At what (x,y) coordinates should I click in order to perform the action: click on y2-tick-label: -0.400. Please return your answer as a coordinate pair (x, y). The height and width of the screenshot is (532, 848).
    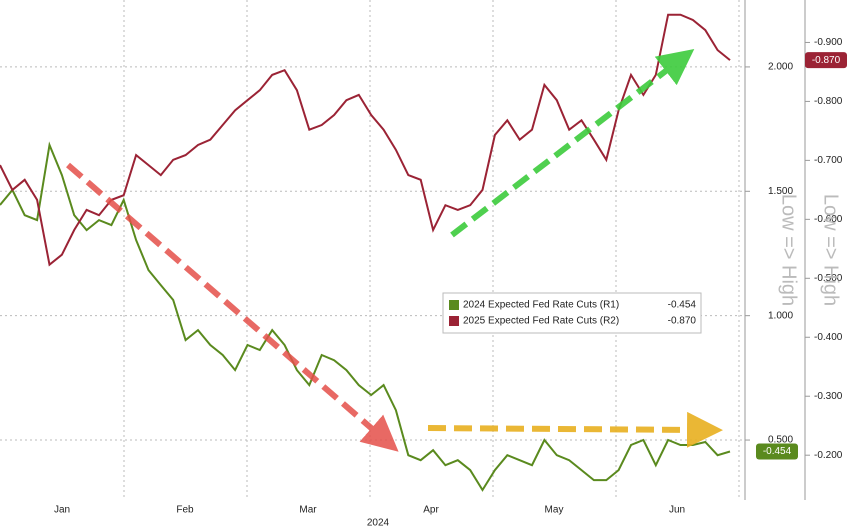
    Looking at the image, I should click on (828, 337).